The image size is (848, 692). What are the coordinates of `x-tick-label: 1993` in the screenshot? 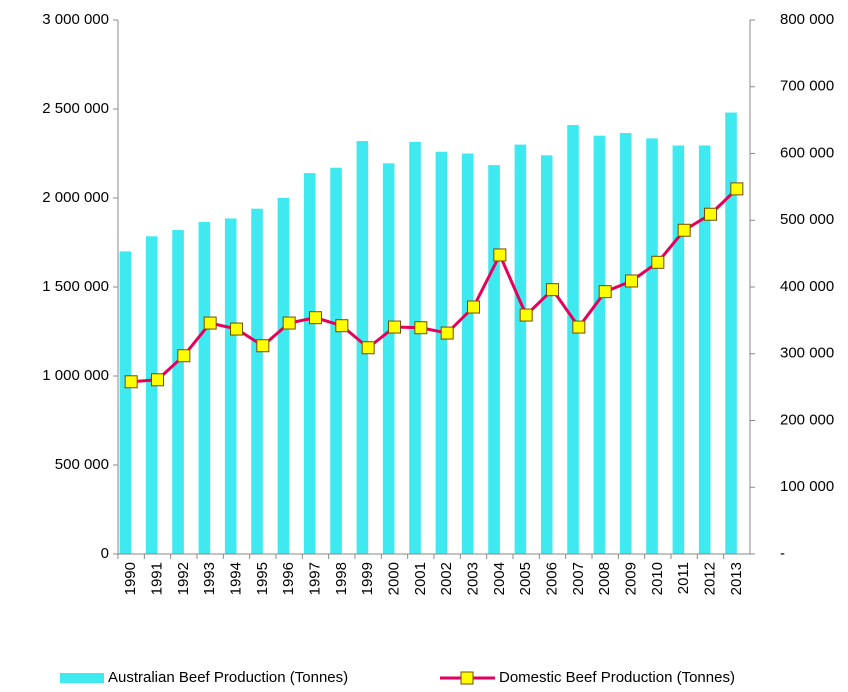 It's located at (209, 578).